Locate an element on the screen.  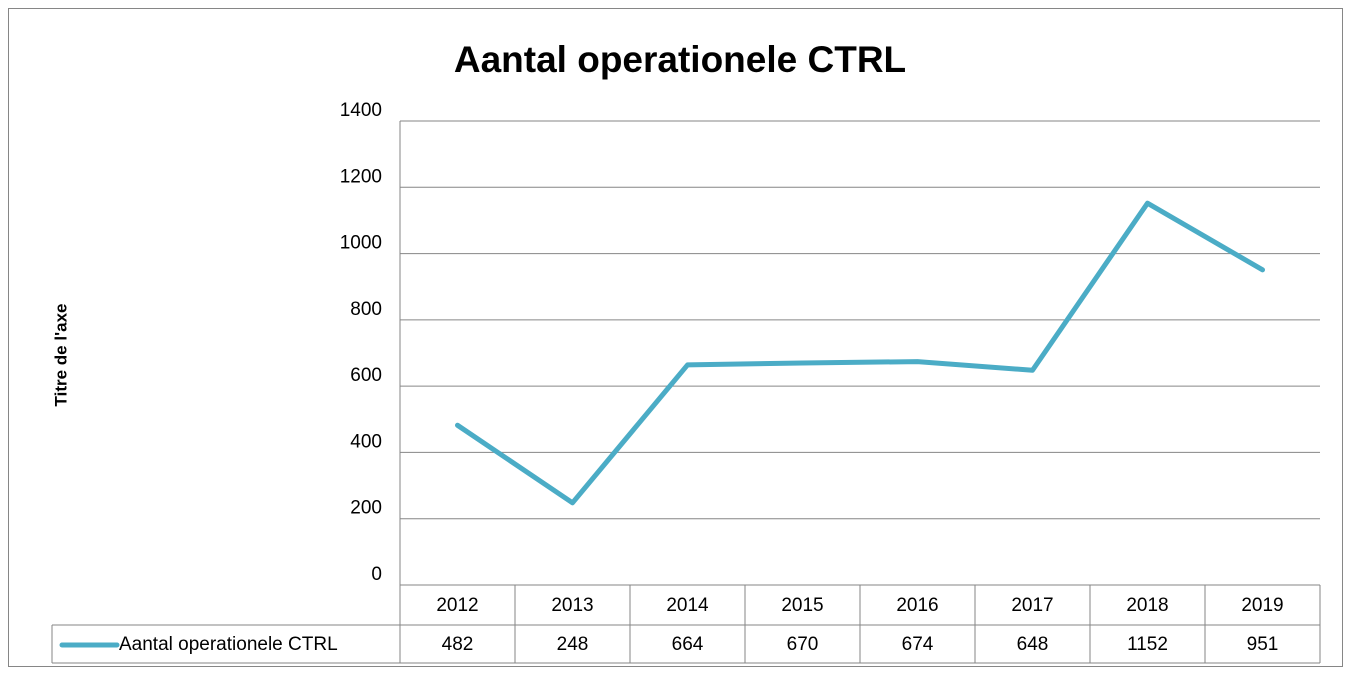
table-value: 951 is located at coordinates (1263, 644).